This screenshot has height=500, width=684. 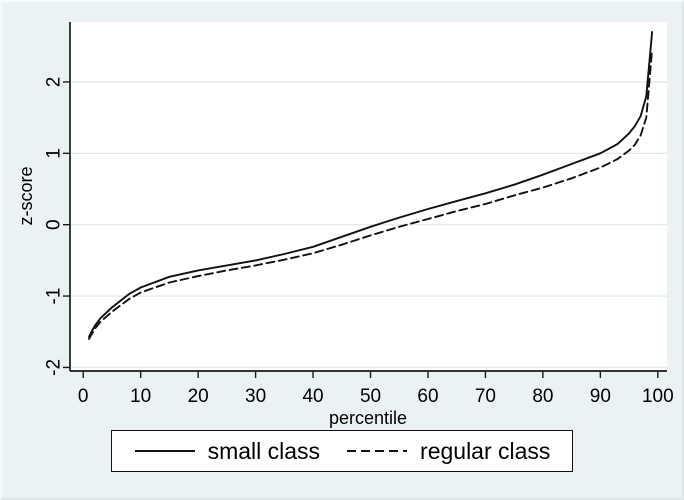 What do you see at coordinates (26, 195) in the screenshot?
I see `y-axis-title: z-score` at bounding box center [26, 195].